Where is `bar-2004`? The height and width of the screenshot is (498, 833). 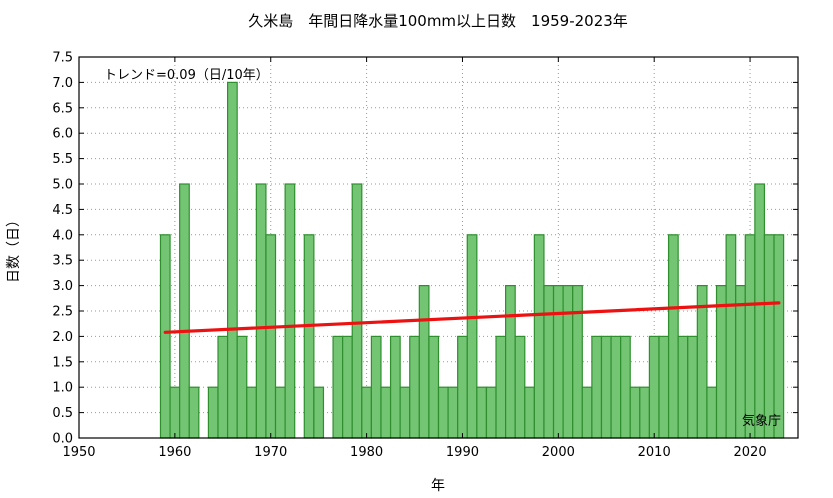 bar-2004 is located at coordinates (597, 387).